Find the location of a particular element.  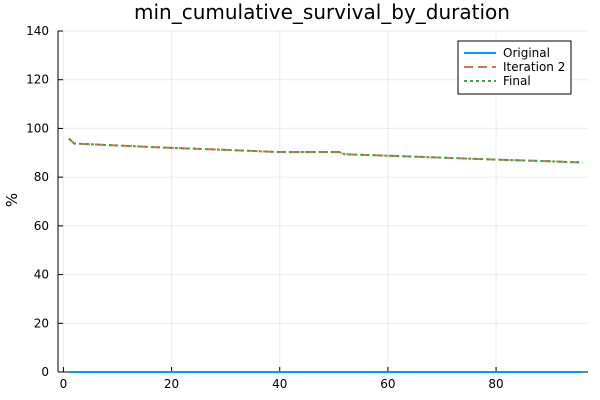

chart-title: min_cumulative_survival_by_duration is located at coordinates (322, 12).